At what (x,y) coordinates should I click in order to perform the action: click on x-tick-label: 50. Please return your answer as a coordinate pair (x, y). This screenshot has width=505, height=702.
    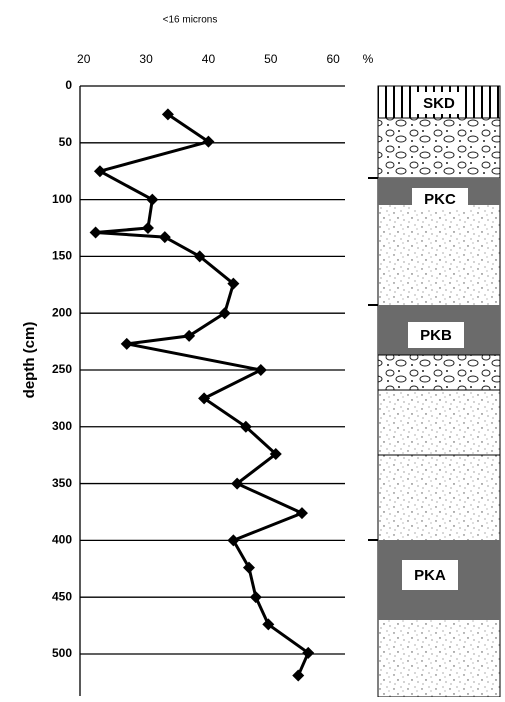
    Looking at the image, I should click on (271, 59).